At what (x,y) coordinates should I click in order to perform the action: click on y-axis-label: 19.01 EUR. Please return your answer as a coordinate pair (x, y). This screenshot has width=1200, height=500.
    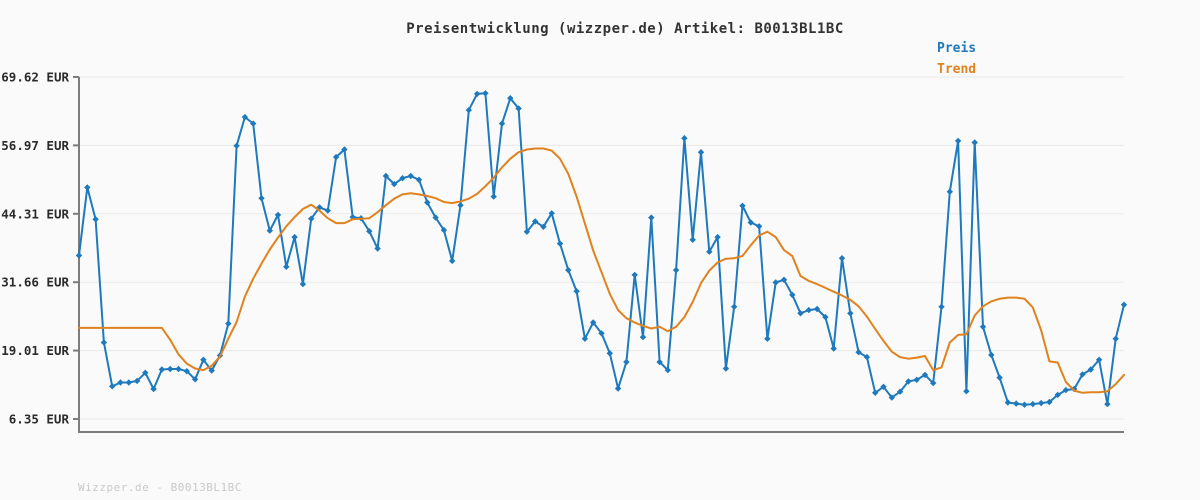
    Looking at the image, I should click on (35, 350).